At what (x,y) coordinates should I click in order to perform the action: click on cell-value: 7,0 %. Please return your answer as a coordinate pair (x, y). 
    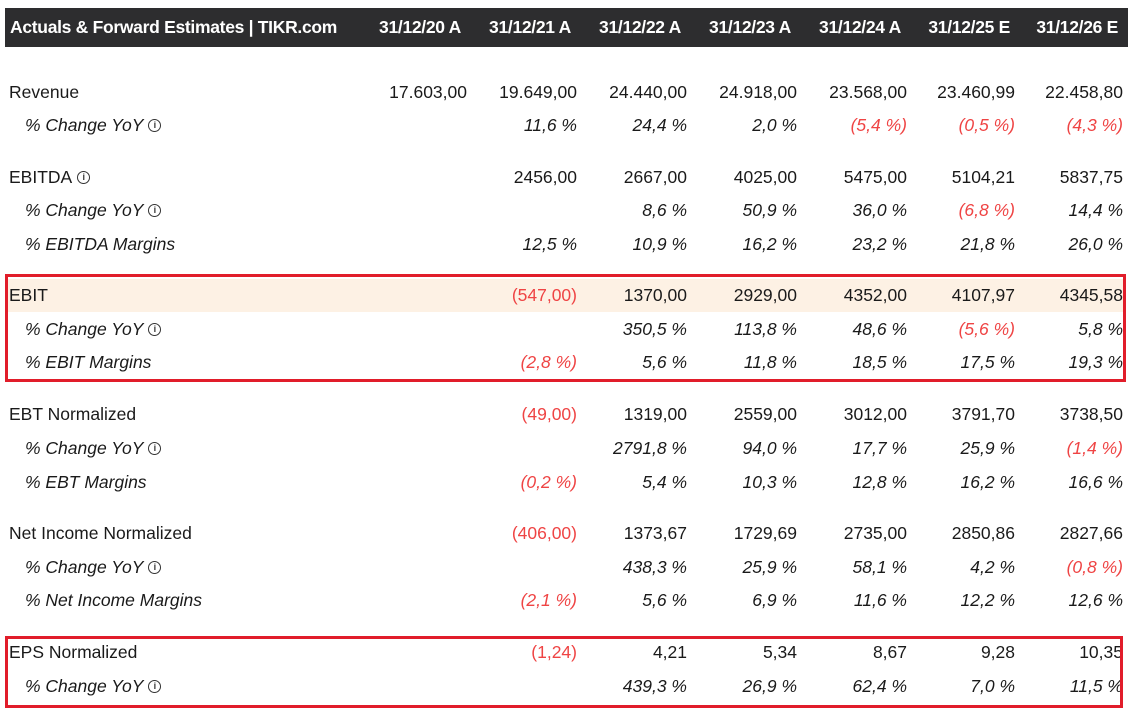
    Looking at the image, I should click on (992, 686).